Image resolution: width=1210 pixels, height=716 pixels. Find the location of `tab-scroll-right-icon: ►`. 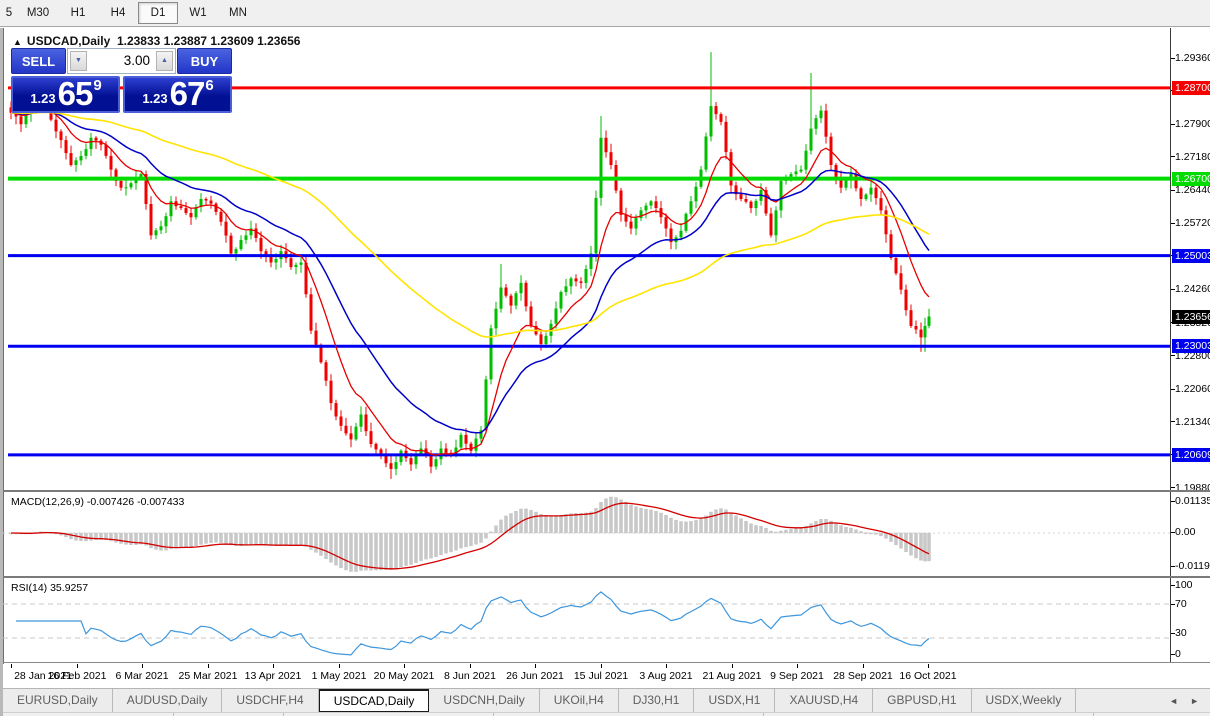

tab-scroll-right-icon: ► is located at coordinates (1194, 700).